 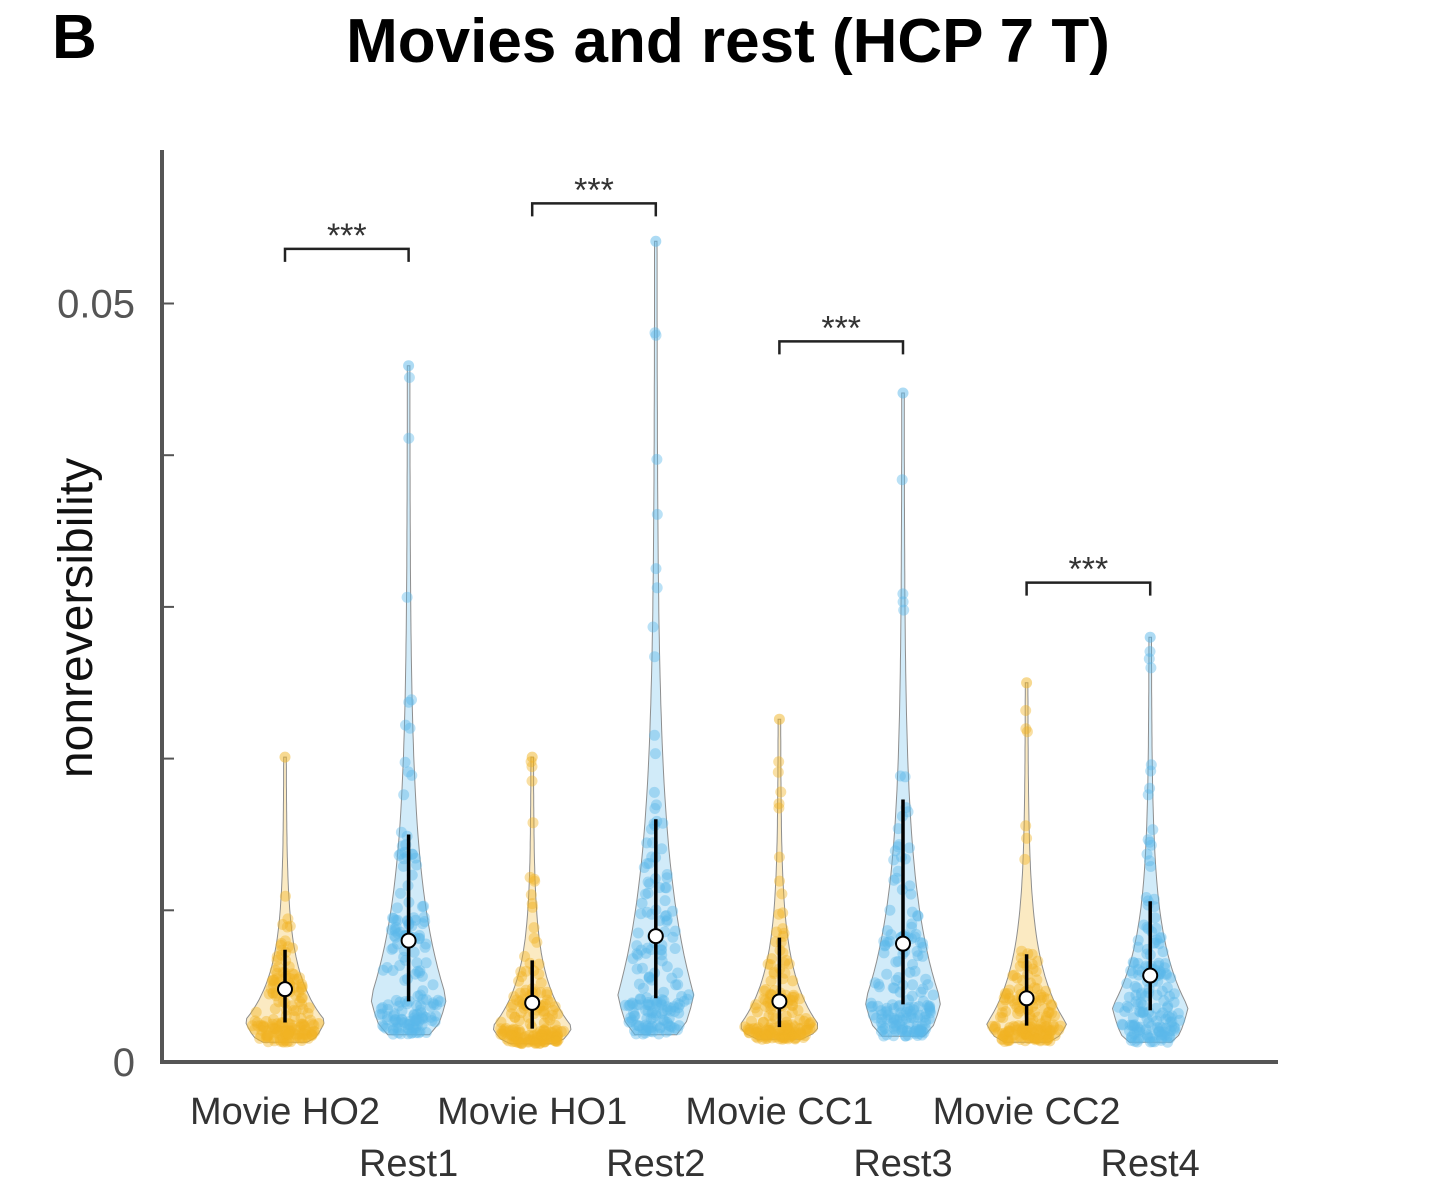 What do you see at coordinates (1027, 1112) in the screenshot?
I see `x-tick-label: Movie CC2` at bounding box center [1027, 1112].